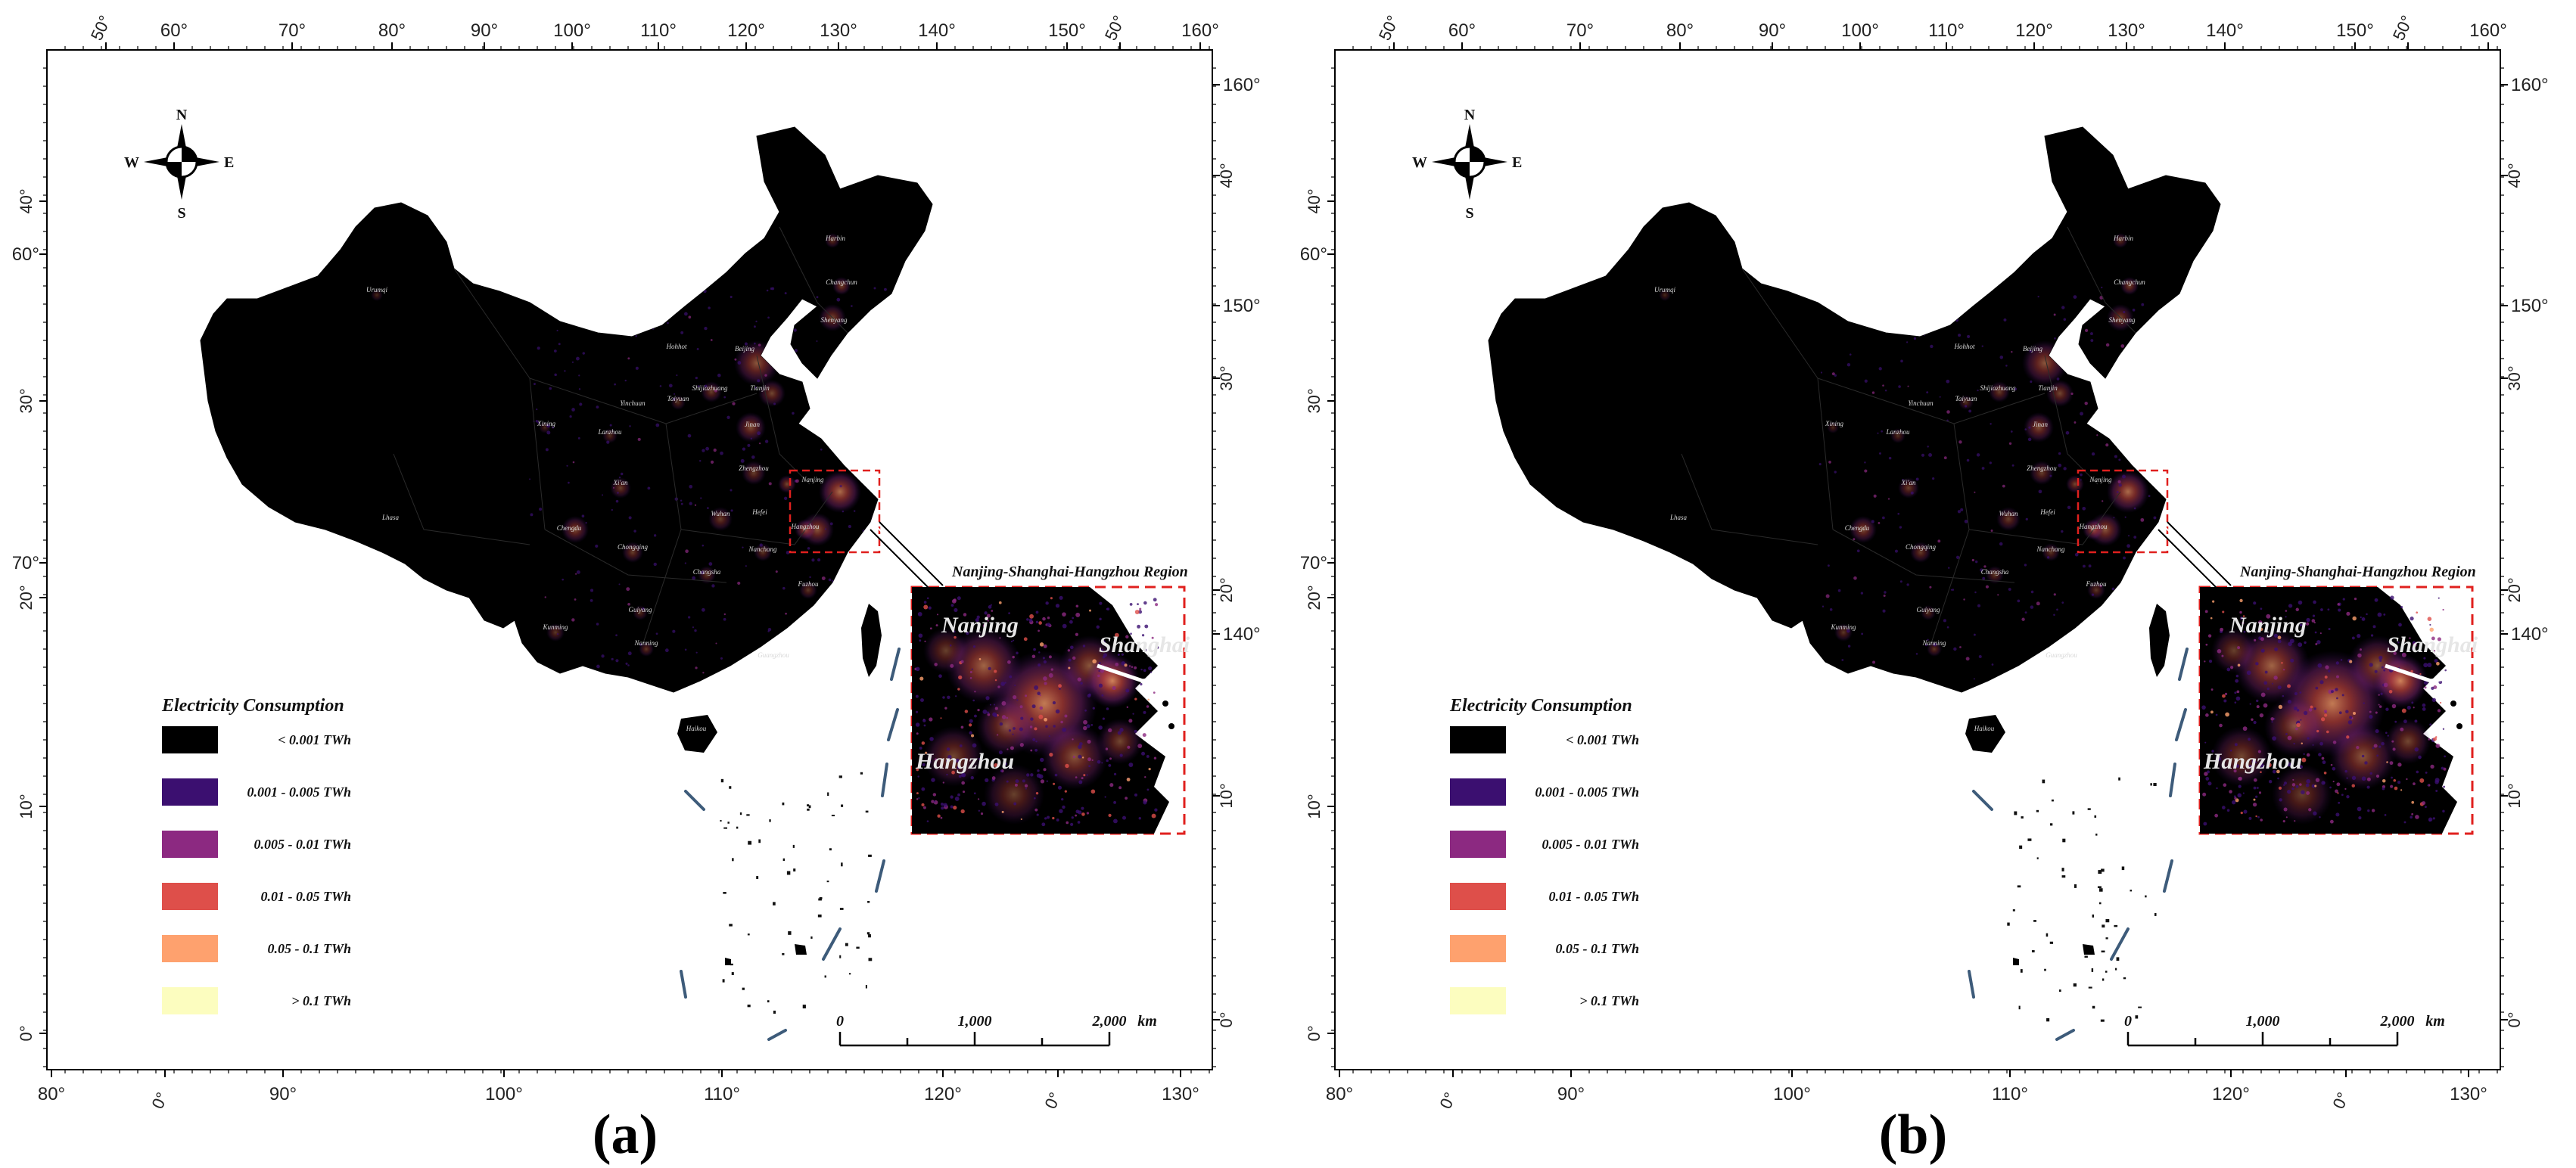 The width and height of the screenshot is (2576, 1168). Describe the element at coordinates (631, 457) in the screenshot. I see `consumption-glow` at that location.